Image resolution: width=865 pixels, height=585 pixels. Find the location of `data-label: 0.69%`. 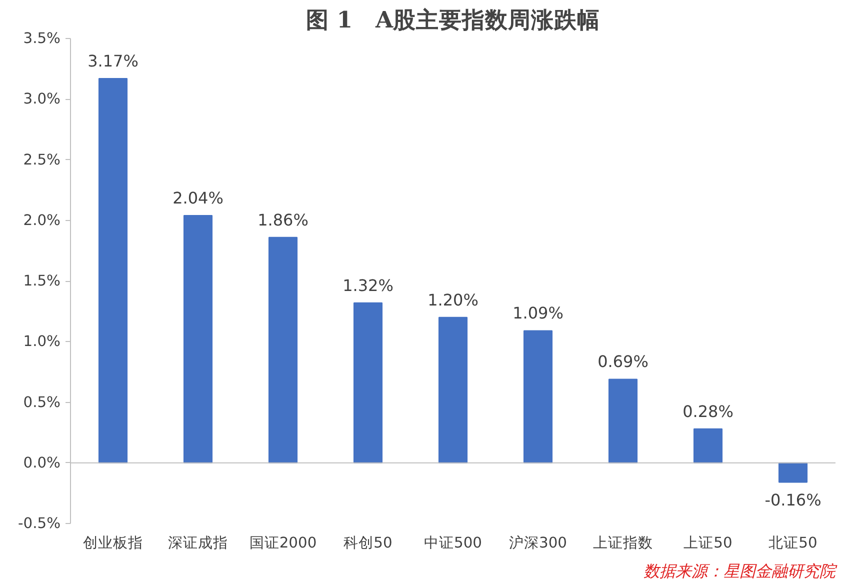

data-label: 0.69% is located at coordinates (623, 362).